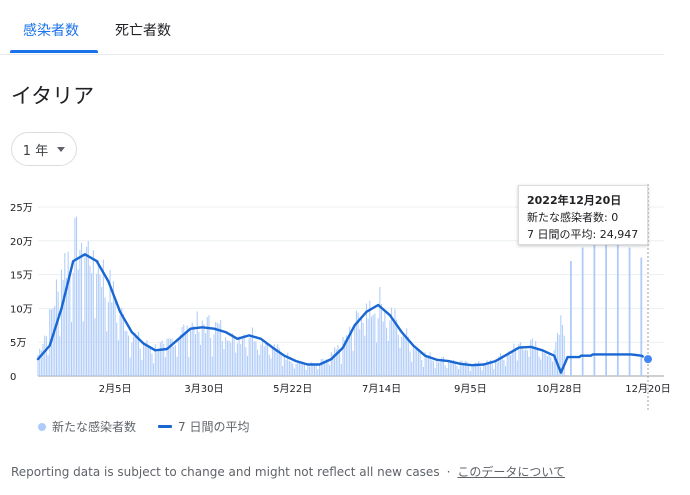 This screenshot has height=495, width=690. Describe the element at coordinates (51, 31) in the screenshot. I see `tab-cases: 感染者数` at that location.